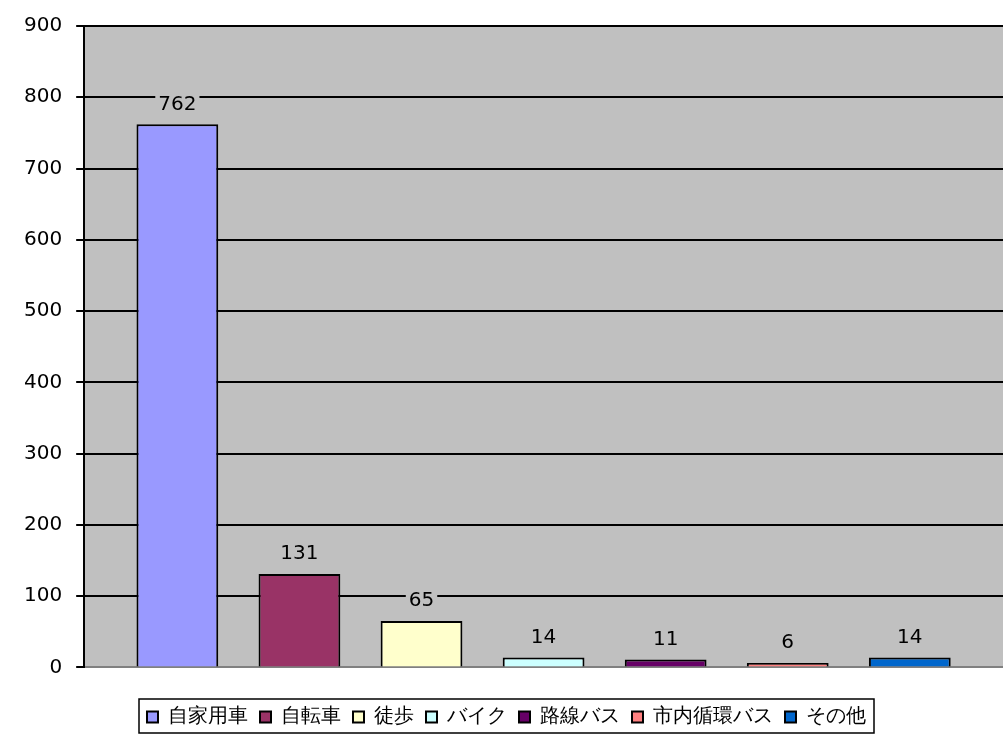 This screenshot has height=737, width=1003. Describe the element at coordinates (43, 380) in the screenshot. I see `y-tick-label: 400` at that location.